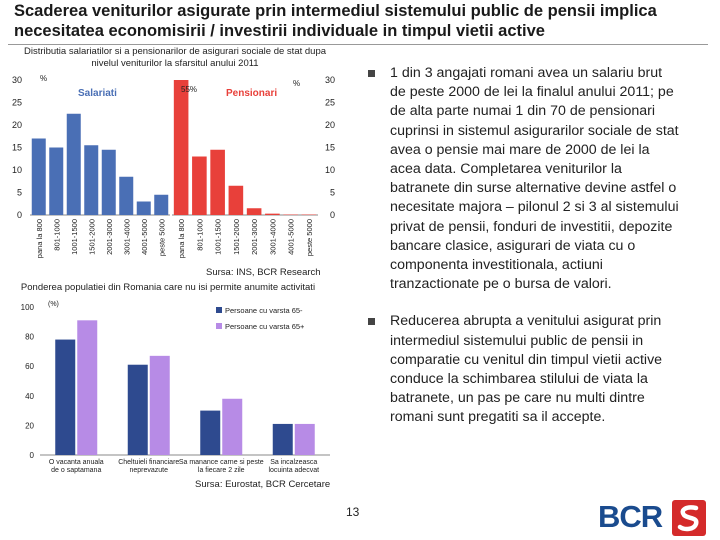 Image resolution: width=720 pixels, height=540 pixels. What do you see at coordinates (19, 193) in the screenshot?
I see `chart1-ytick-left: 5` at bounding box center [19, 193].